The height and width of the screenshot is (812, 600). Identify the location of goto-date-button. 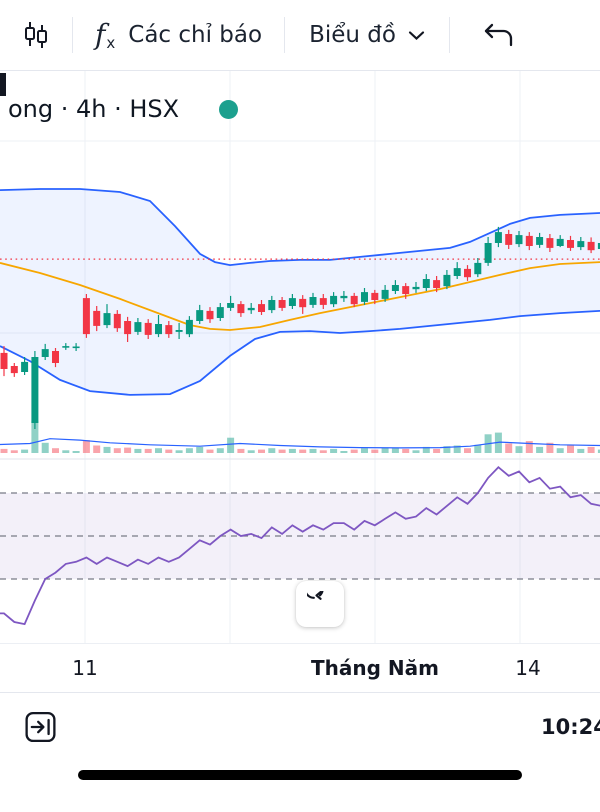
(40, 727).